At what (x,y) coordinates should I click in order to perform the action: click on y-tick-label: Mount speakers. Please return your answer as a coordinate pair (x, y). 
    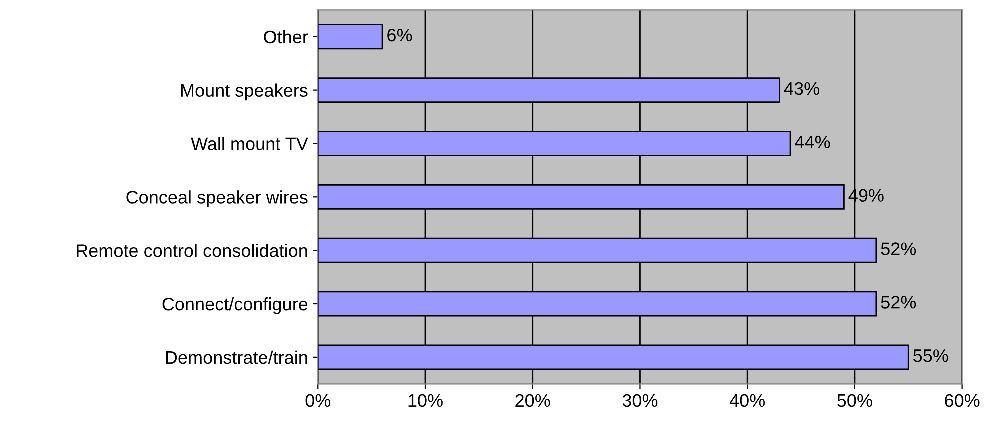
    Looking at the image, I should click on (244, 92).